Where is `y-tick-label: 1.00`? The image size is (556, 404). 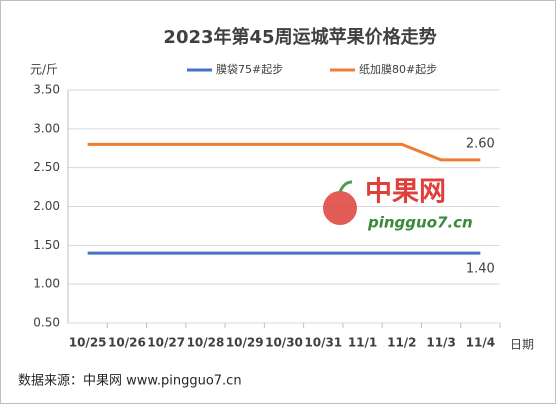
y-tick-label: 1.00 is located at coordinates (46, 284).